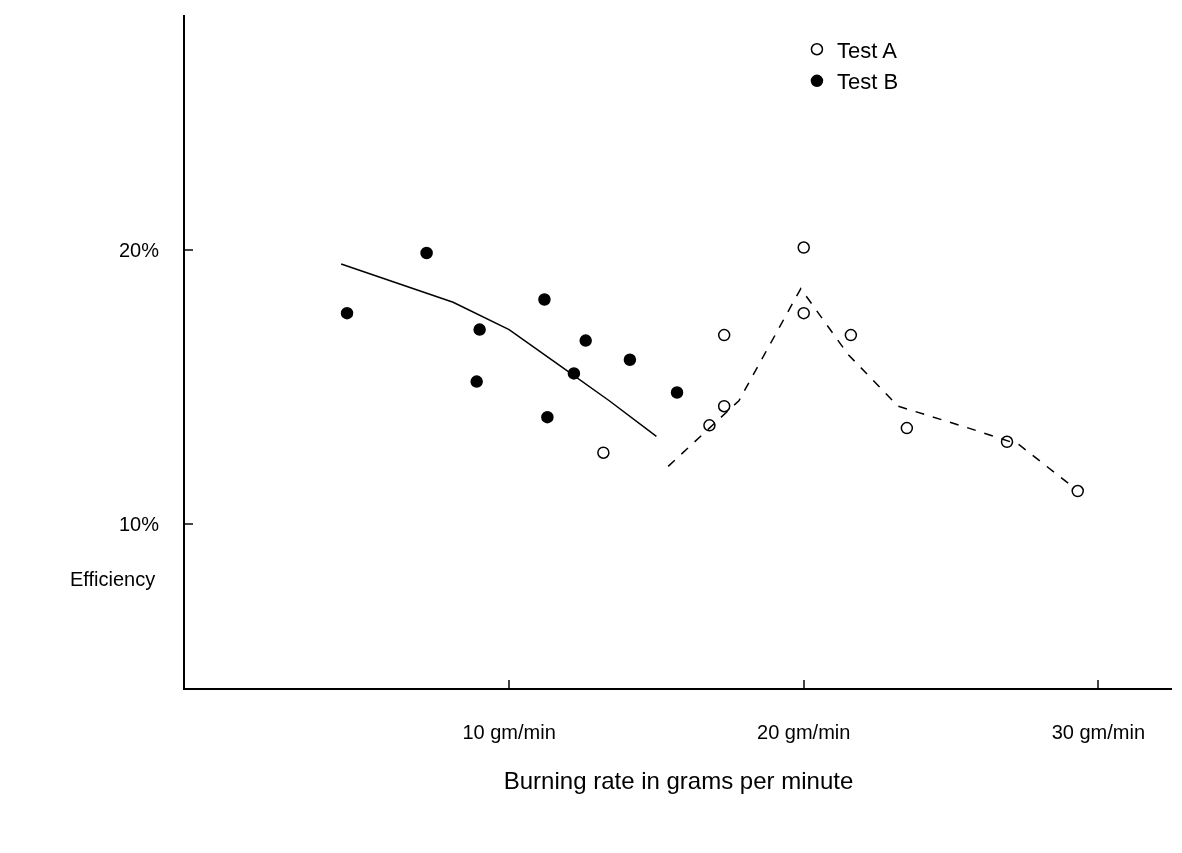 The image size is (1182, 853). I want to click on line-series, so click(499, 350).